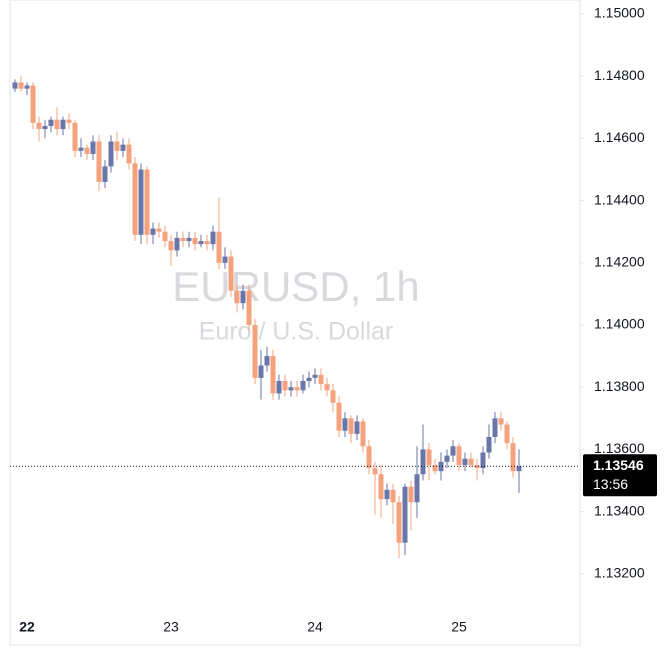  What do you see at coordinates (296, 332) in the screenshot?
I see `watermark-subtitle: Euro / U.S. Dollar` at bounding box center [296, 332].